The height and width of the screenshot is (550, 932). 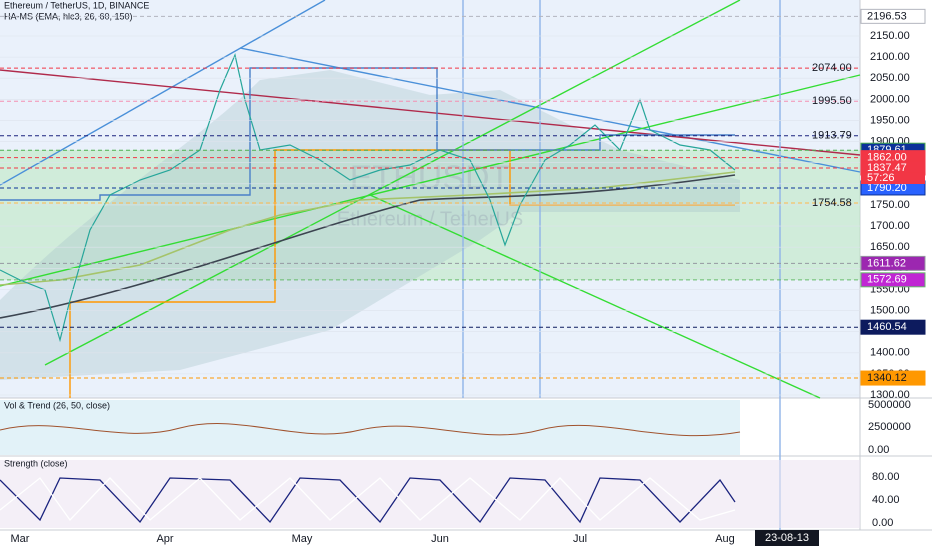 I want to click on countdown-box, so click(x=893, y=178).